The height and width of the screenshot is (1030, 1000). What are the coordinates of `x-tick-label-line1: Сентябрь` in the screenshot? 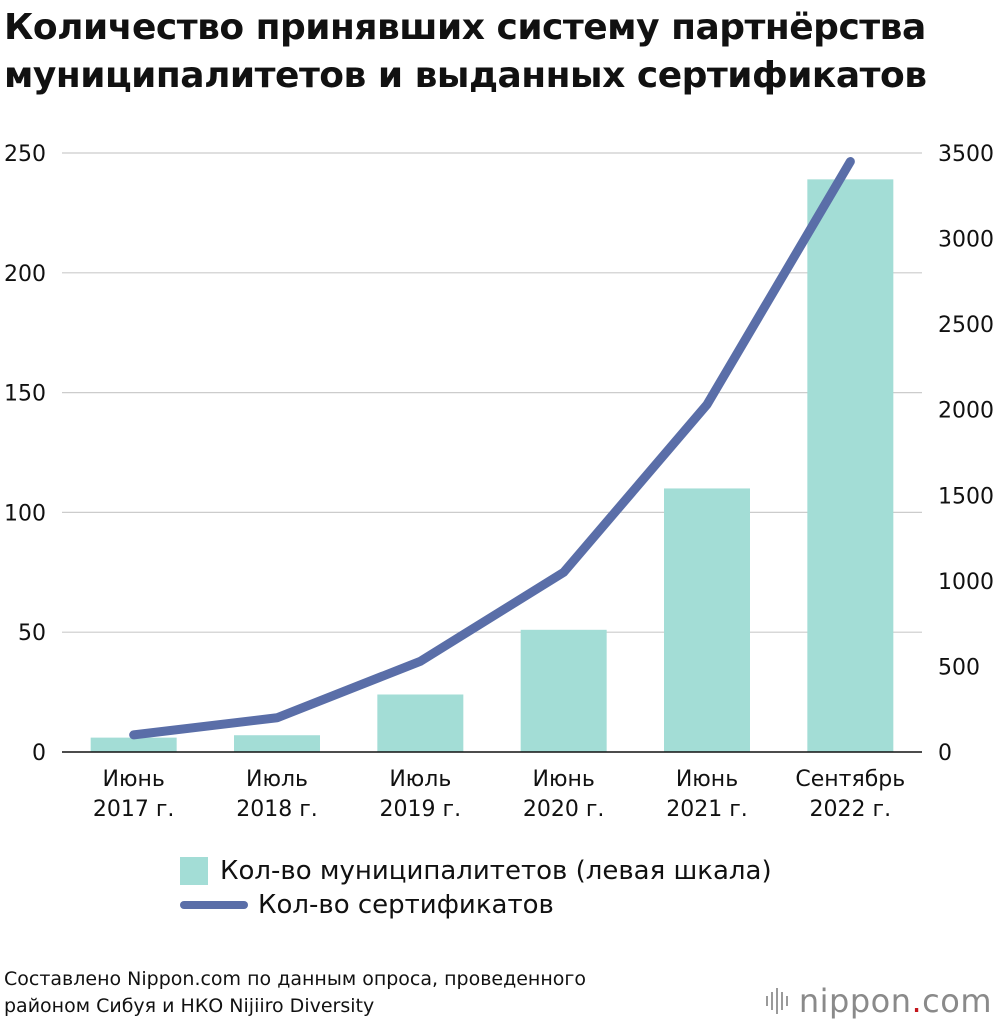 It's located at (850, 779).